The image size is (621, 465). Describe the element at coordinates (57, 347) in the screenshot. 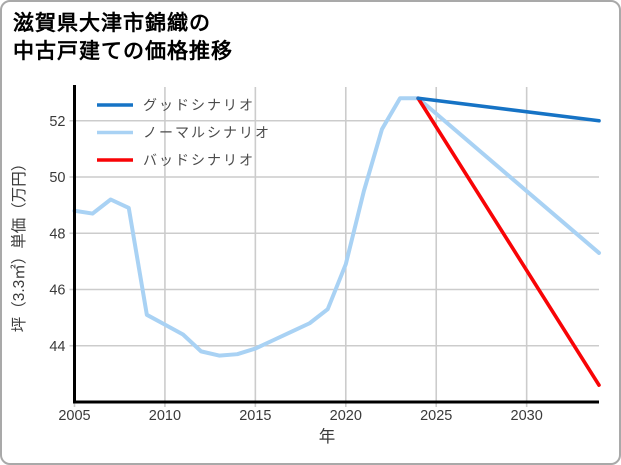

I see `y-tick-label: 44` at that location.